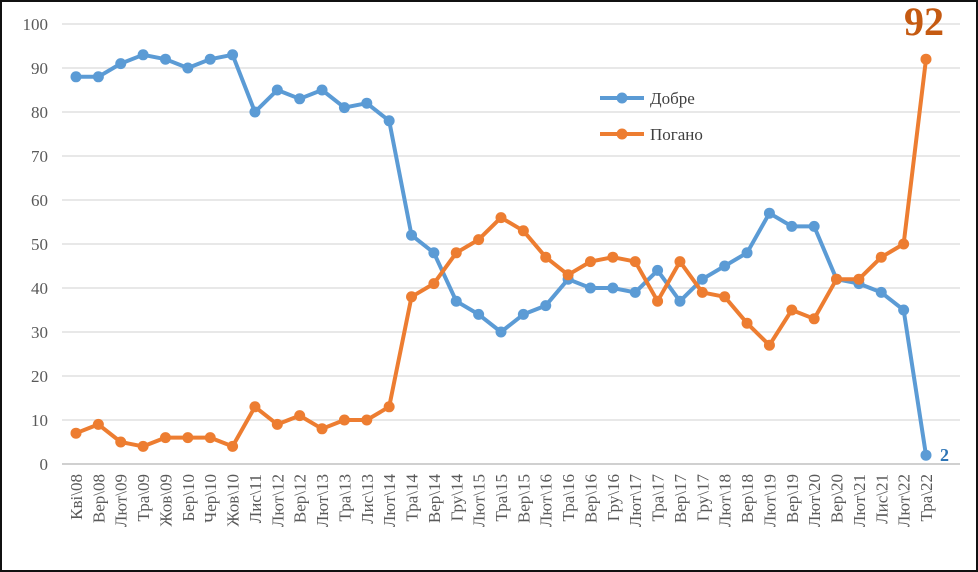 The width and height of the screenshot is (978, 572). What do you see at coordinates (676, 134) in the screenshot?
I see `legend-label: Погано` at bounding box center [676, 134].